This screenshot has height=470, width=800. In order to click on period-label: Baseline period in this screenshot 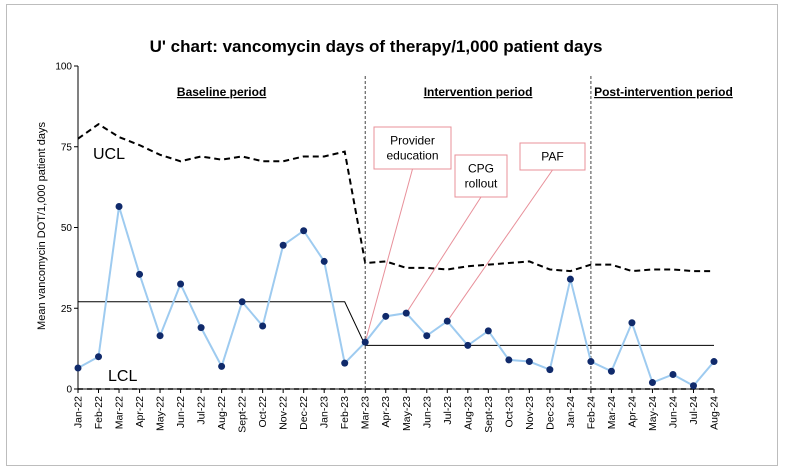, I will do `click(221, 92)`.